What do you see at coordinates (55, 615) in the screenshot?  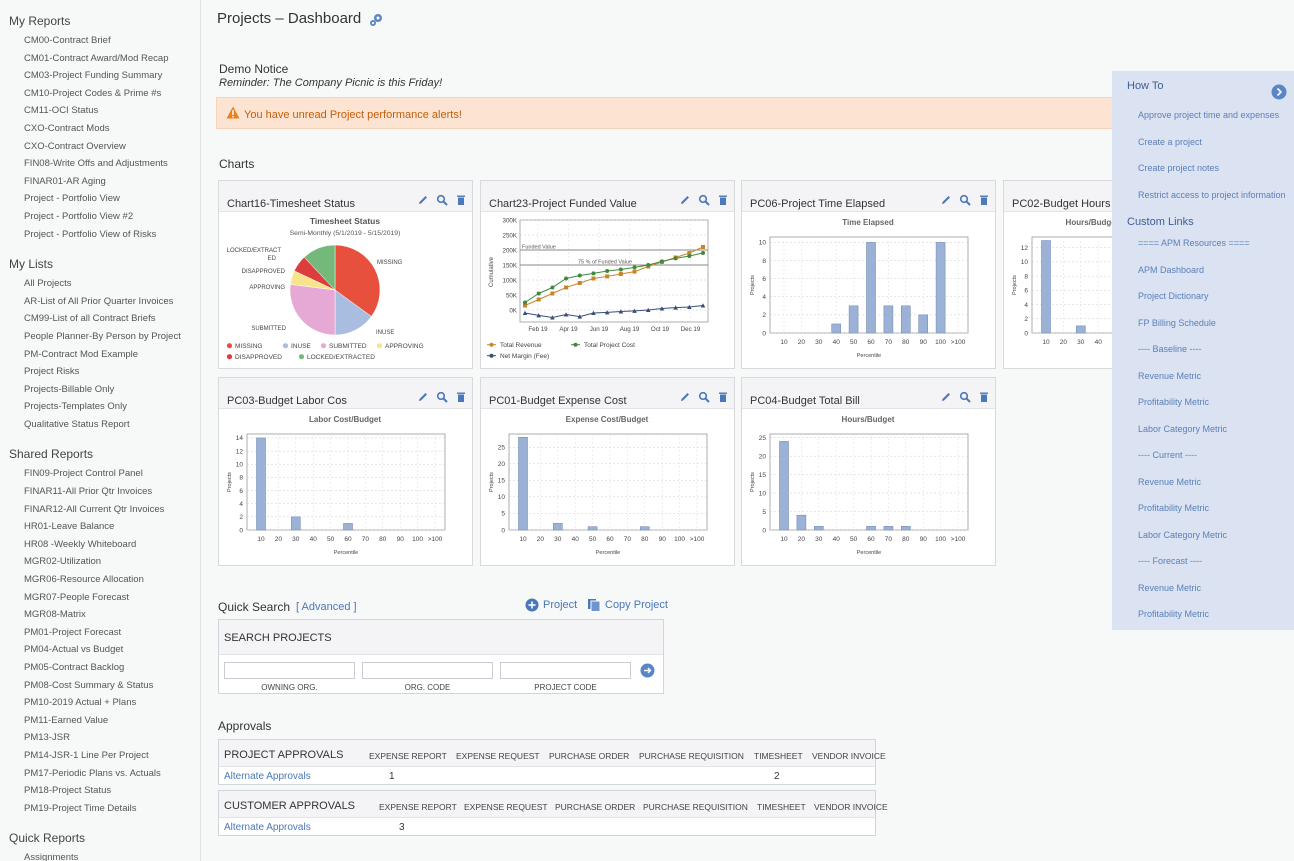 I see `sidebar-report-link: MGR08-Matrix` at bounding box center [55, 615].